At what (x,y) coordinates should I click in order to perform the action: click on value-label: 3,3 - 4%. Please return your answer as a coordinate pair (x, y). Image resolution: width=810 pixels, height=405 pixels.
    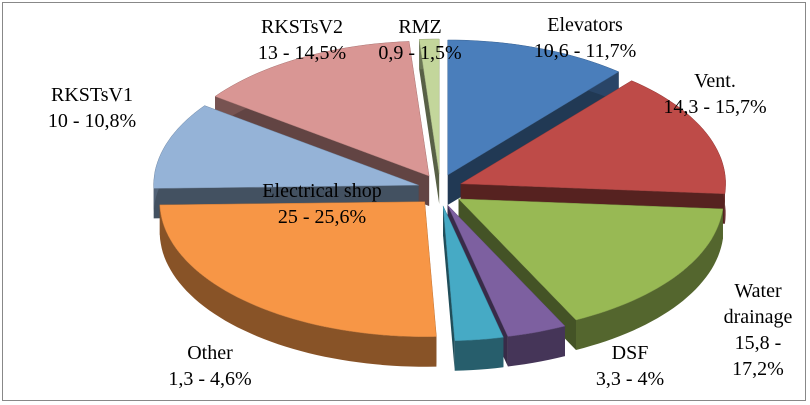
    Looking at the image, I should click on (630, 379).